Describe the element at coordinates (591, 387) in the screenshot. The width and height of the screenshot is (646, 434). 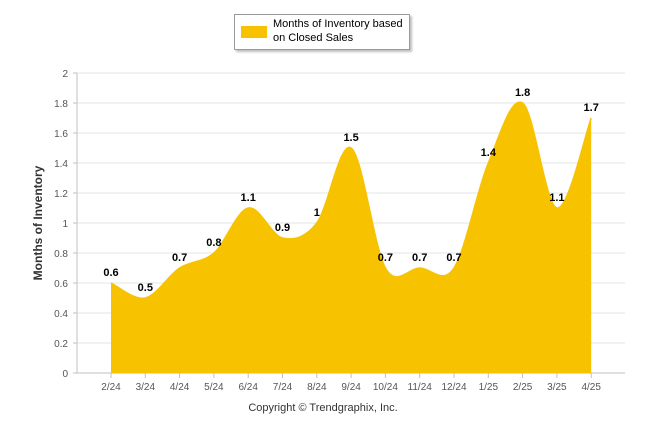
I see `x-tick-label: 4/25` at that location.